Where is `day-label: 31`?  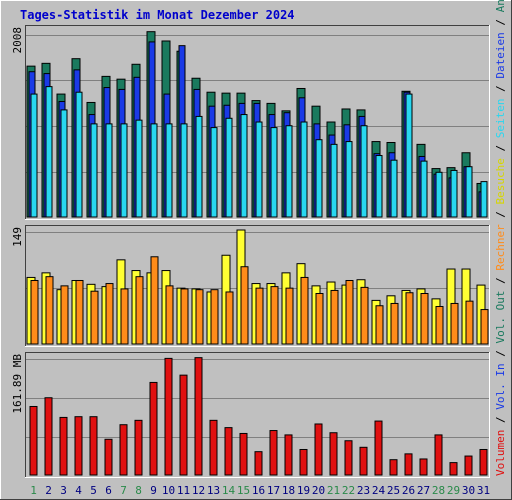 day-label: 31 is located at coordinates (483, 490).